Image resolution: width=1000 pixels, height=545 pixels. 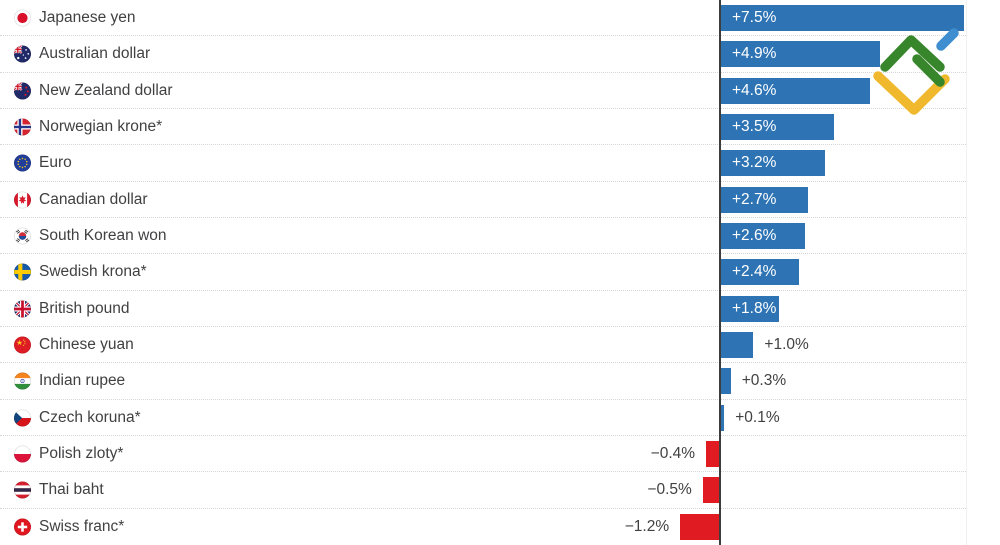 What do you see at coordinates (22, 18) in the screenshot?
I see `jp-flag-icon` at bounding box center [22, 18].